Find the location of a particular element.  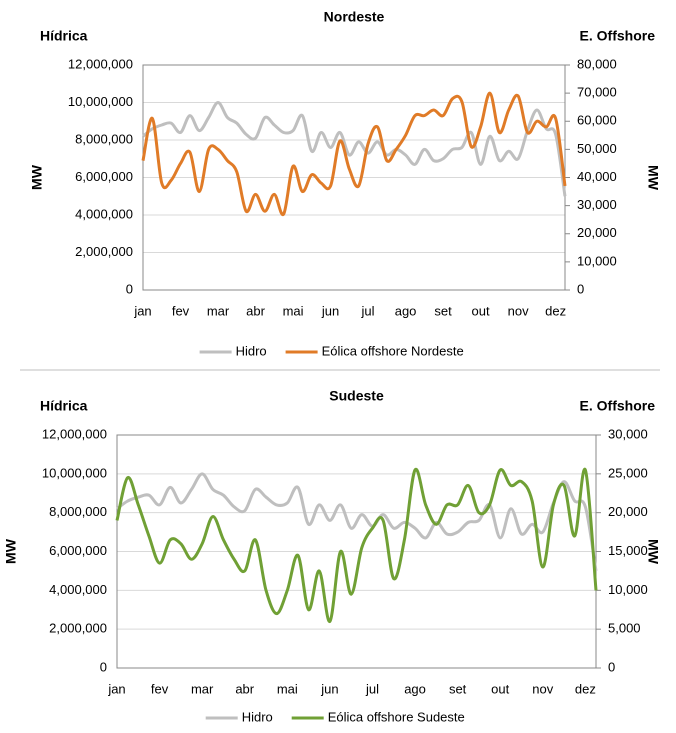

y2-tick-label: 60,000 is located at coordinates (597, 120).